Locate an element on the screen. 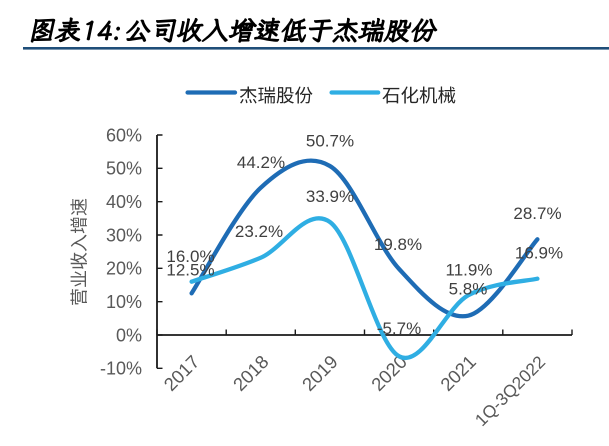 The image size is (609, 446). svg-text: -5.7% is located at coordinates (399, 328).